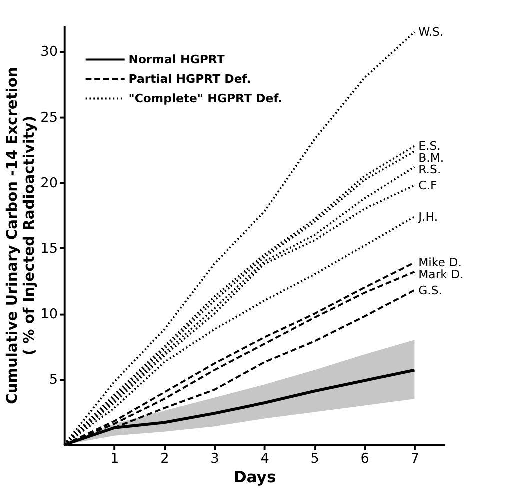 The height and width of the screenshot is (504, 513). I want to click on y-axis-title: Cumulative Urinary Carbon -14 Excretion ( % of Injected Radioactivity), so click(21, 235).